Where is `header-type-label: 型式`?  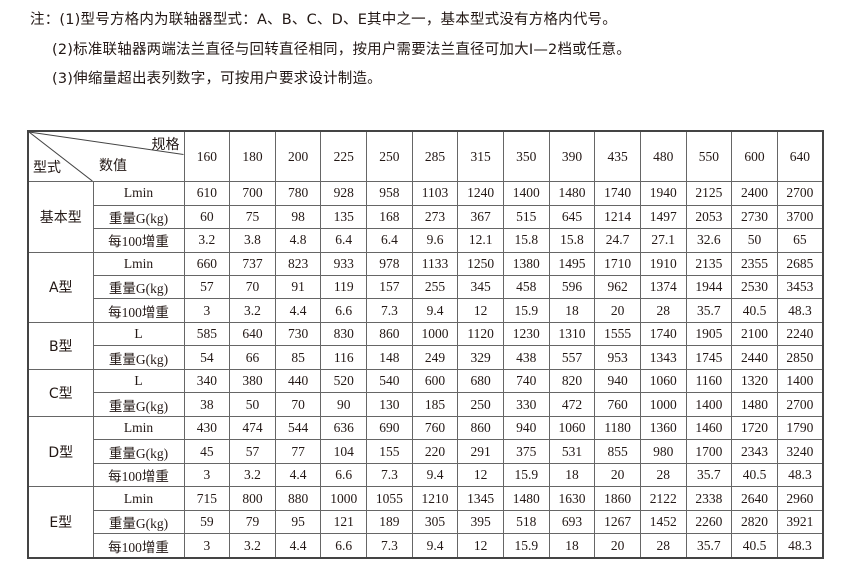 header-type-label: 型式 is located at coordinates (47, 168).